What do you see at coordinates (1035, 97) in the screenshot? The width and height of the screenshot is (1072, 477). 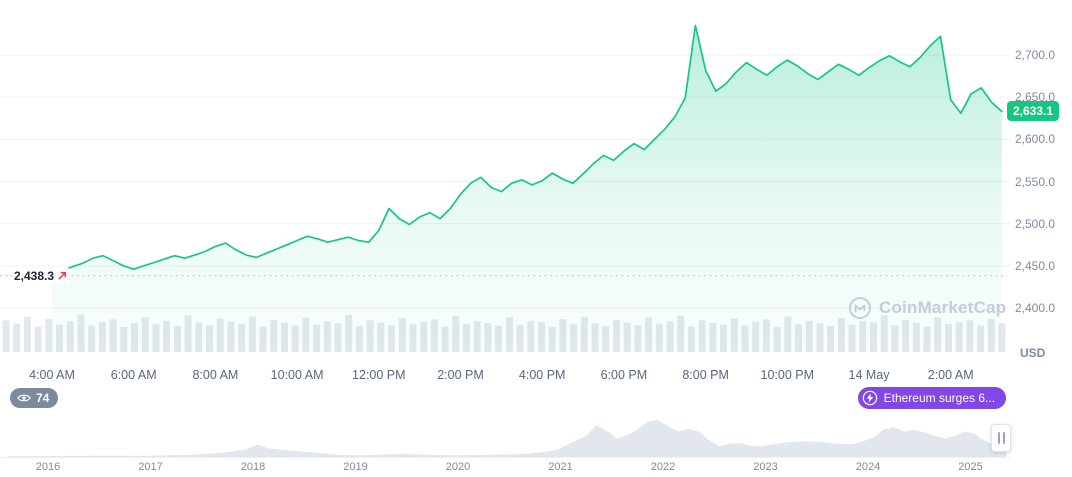 I see `y-axis-tick: 2,650.0` at bounding box center [1035, 97].